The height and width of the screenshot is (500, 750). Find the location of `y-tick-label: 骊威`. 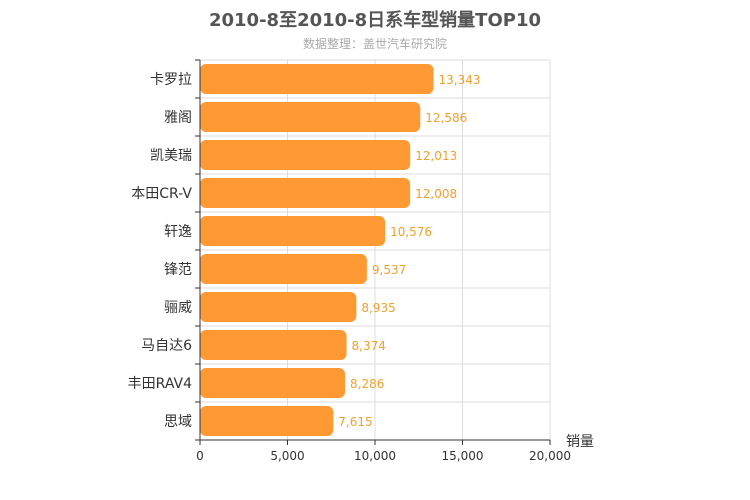

y-tick-label: 骊威 is located at coordinates (178, 308).